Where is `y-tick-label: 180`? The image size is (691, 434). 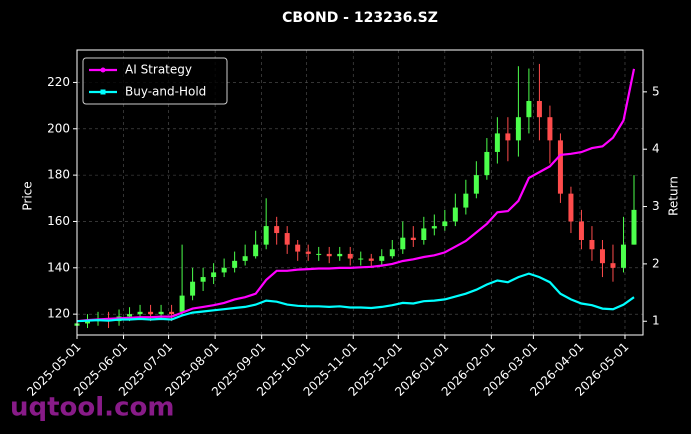
y-tick-label: 180 is located at coordinates (58, 175).